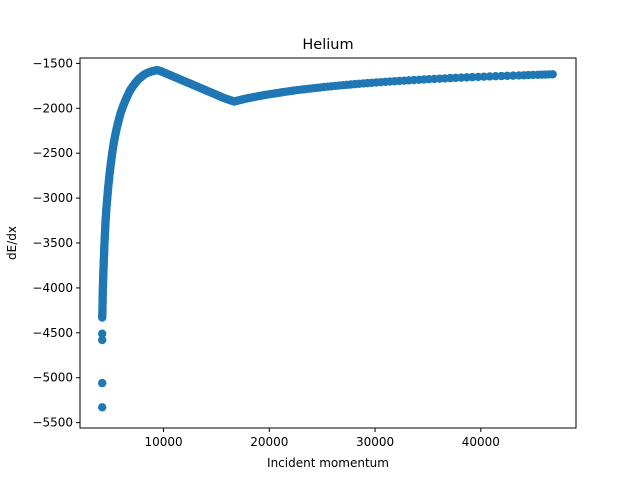 This screenshot has width=640, height=480. What do you see at coordinates (52, 198) in the screenshot?
I see `y-tick-label: −3000` at bounding box center [52, 198].